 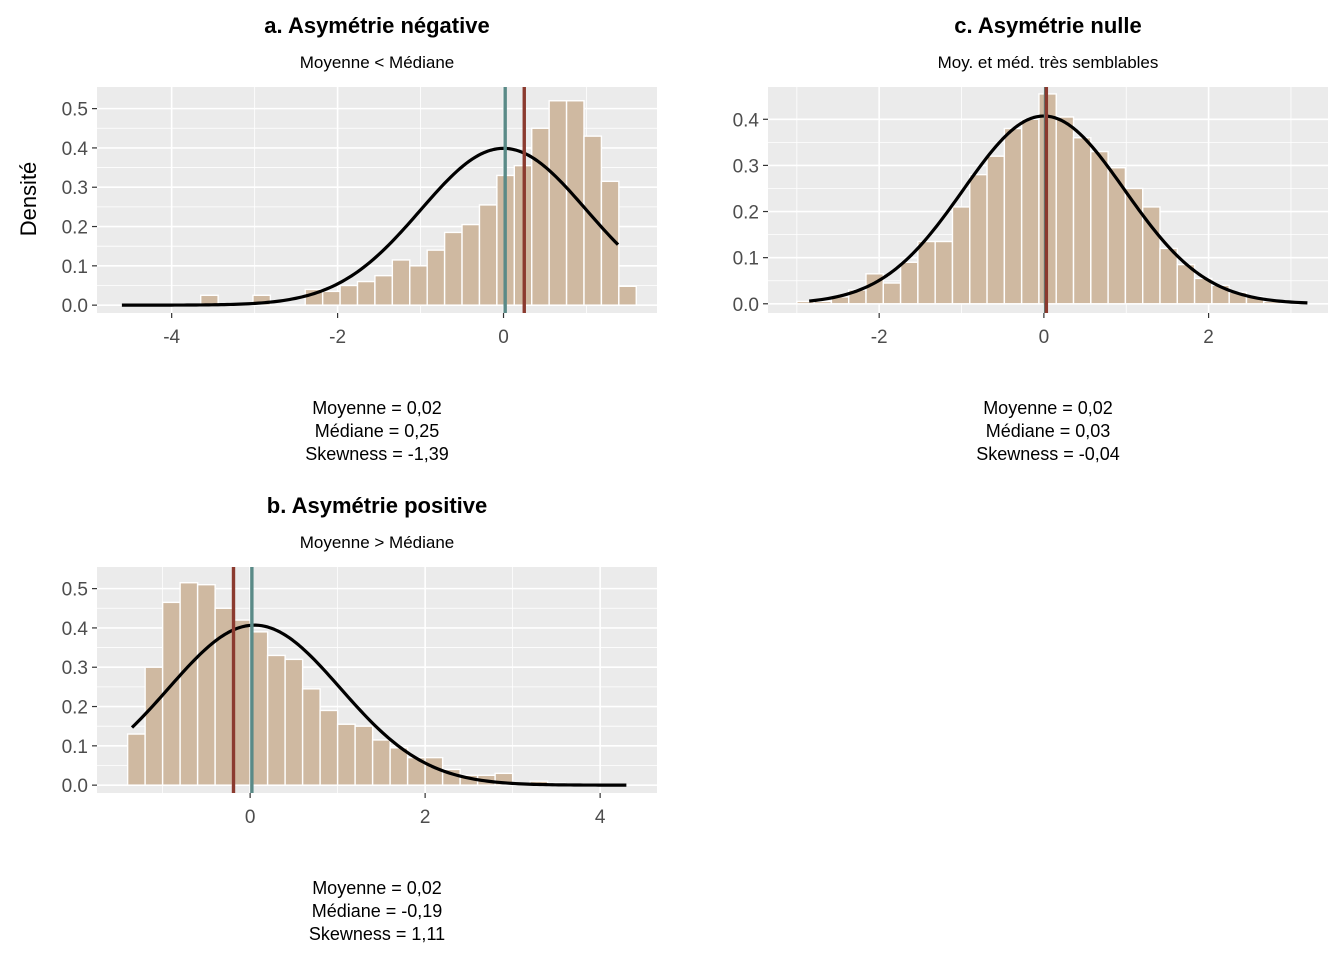 What do you see at coordinates (75, 110) in the screenshot?
I see `panel-a-y-tick-label: 0.5` at bounding box center [75, 110].